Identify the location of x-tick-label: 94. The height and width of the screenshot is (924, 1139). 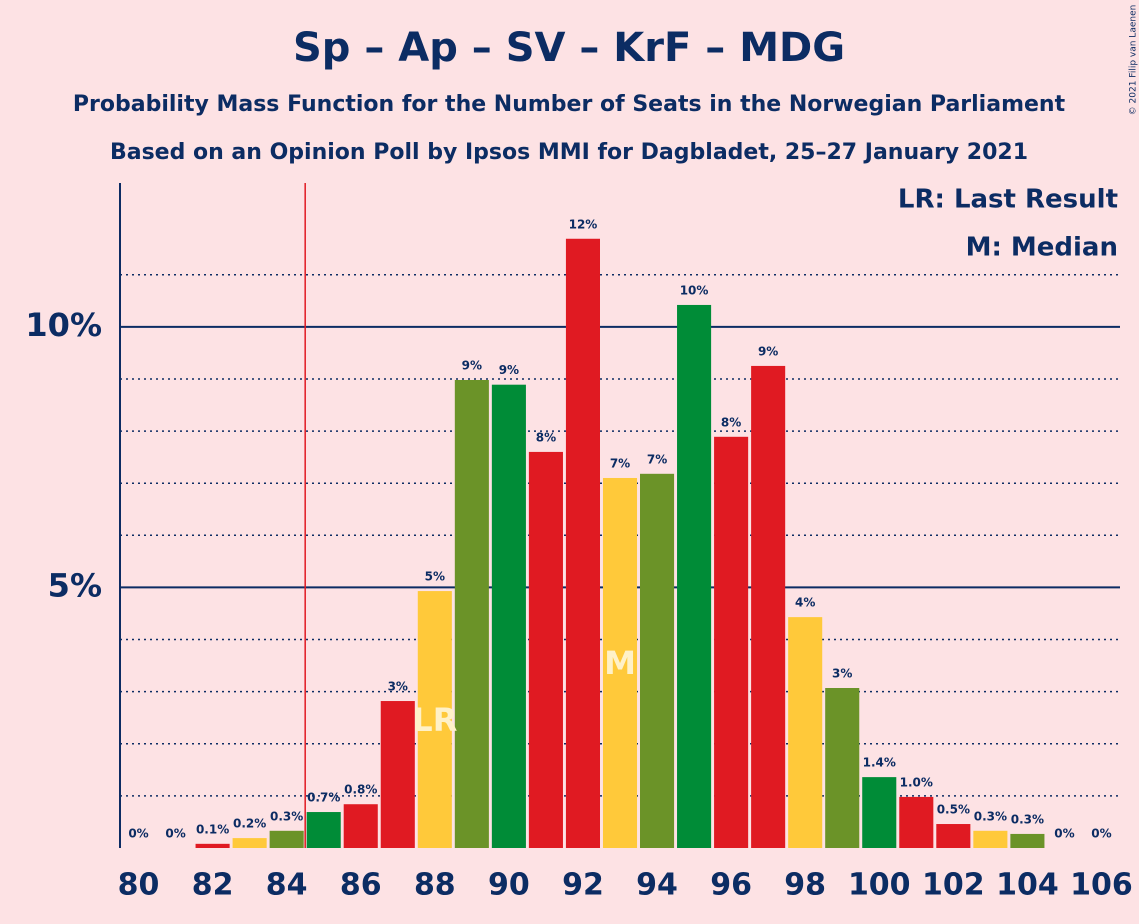
(657, 885).